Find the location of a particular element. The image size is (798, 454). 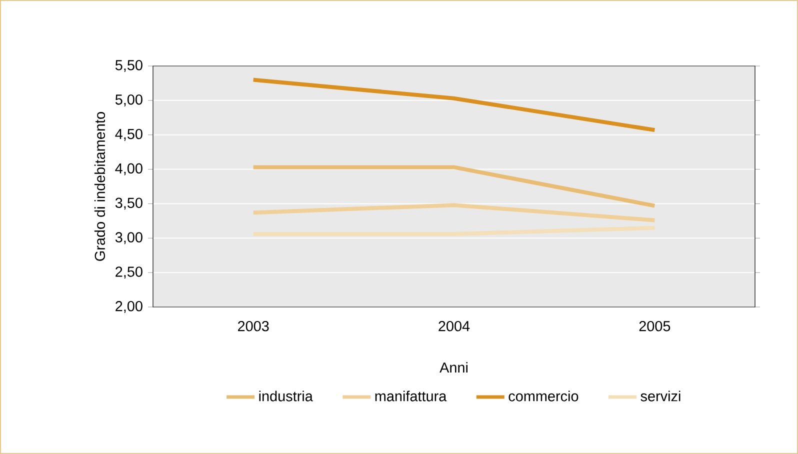

y-tick-label: 3,50 is located at coordinates (128, 204).